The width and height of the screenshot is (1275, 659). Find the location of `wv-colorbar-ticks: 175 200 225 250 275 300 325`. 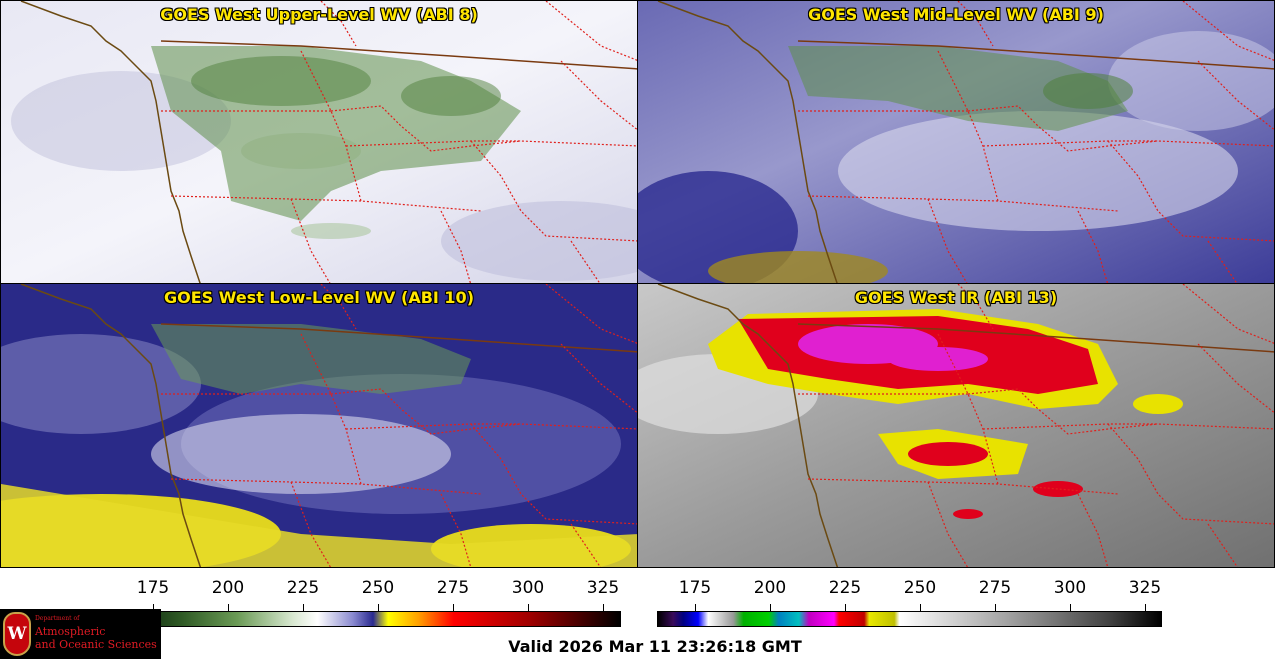

wv-colorbar-ticks: 175 200 225 250 275 300 325 is located at coordinates (368, 594).